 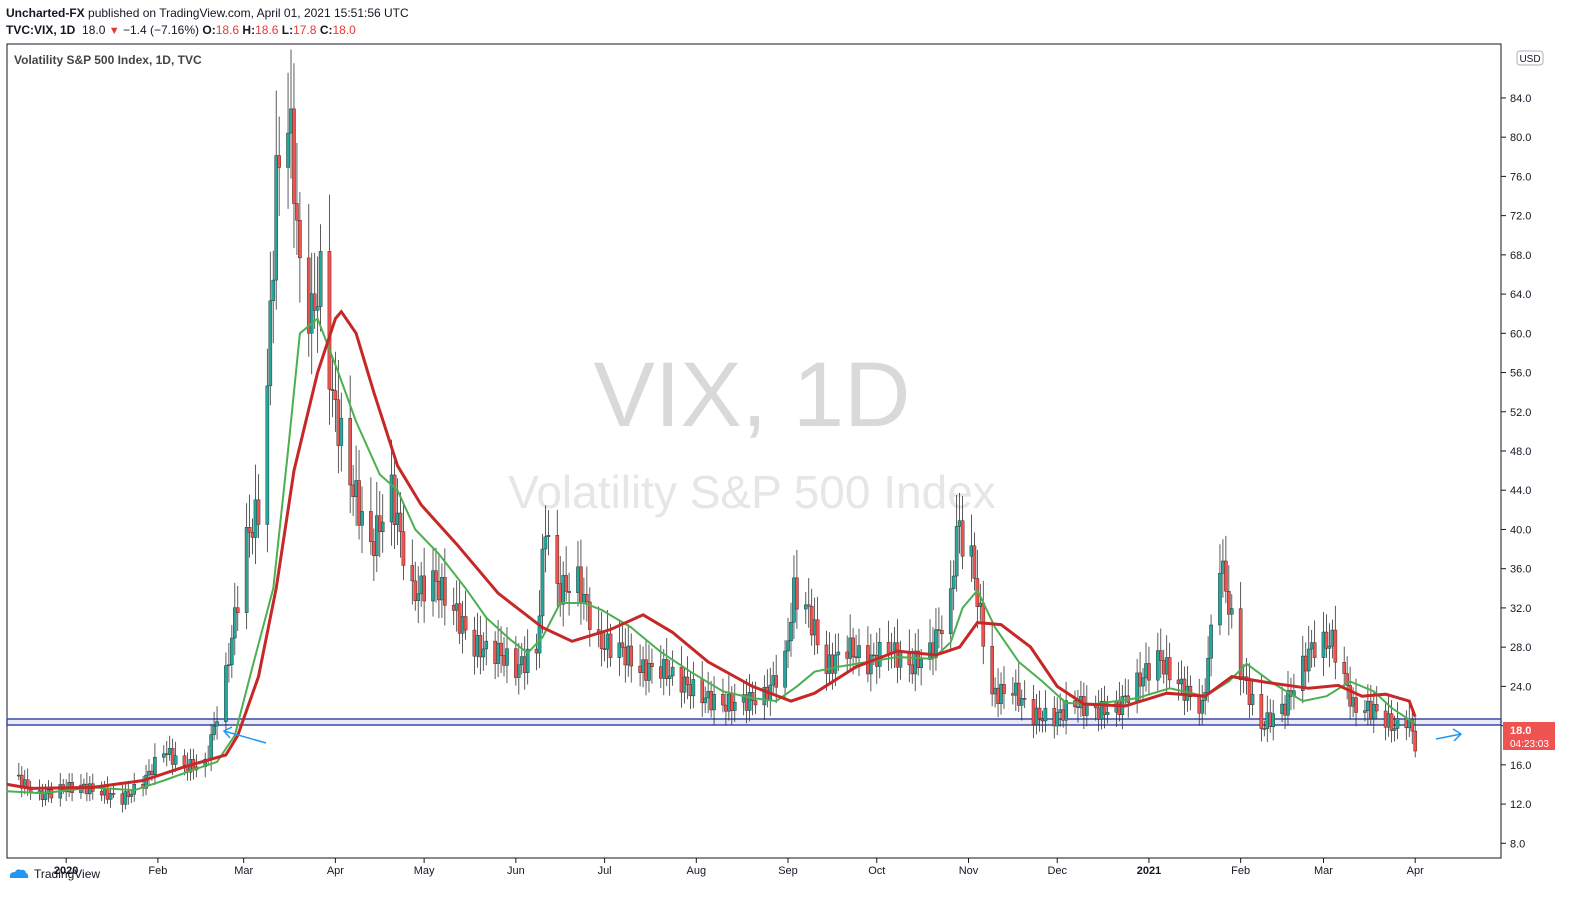 What do you see at coordinates (752, 492) in the screenshot?
I see `watermark-description: Volatility S&P 500 Index` at bounding box center [752, 492].